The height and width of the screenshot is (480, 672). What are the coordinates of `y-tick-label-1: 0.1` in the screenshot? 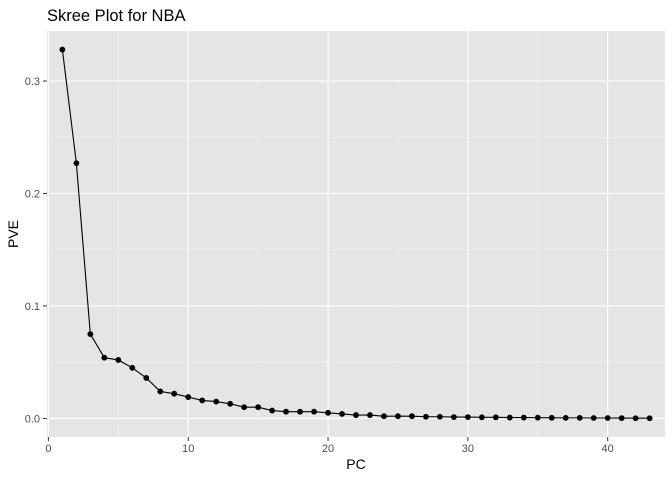 It's located at (32, 307).